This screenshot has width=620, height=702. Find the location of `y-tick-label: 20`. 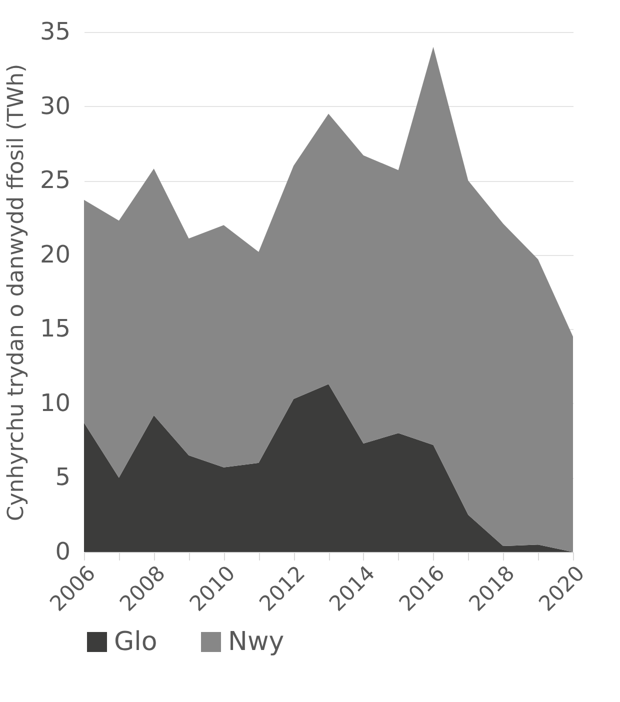

y-tick-label: 20 is located at coordinates (55, 254).